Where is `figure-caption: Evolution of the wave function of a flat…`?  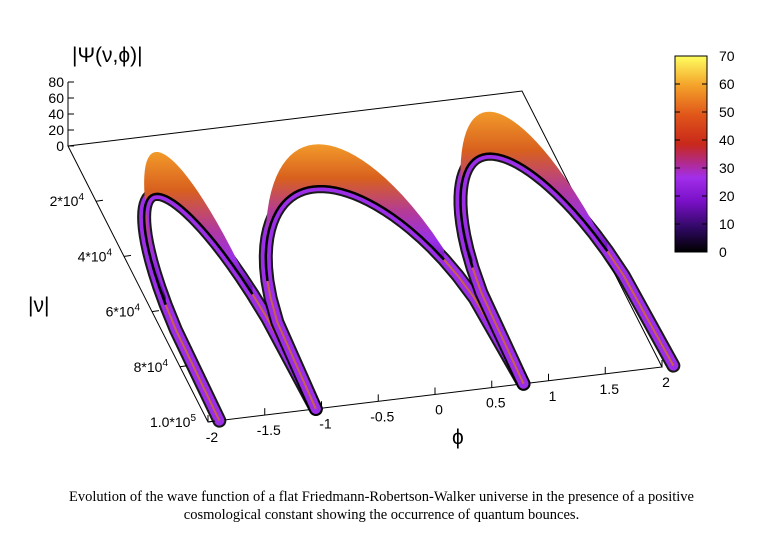
figure-caption: Evolution of the wave function of a flat… is located at coordinates (381, 506).